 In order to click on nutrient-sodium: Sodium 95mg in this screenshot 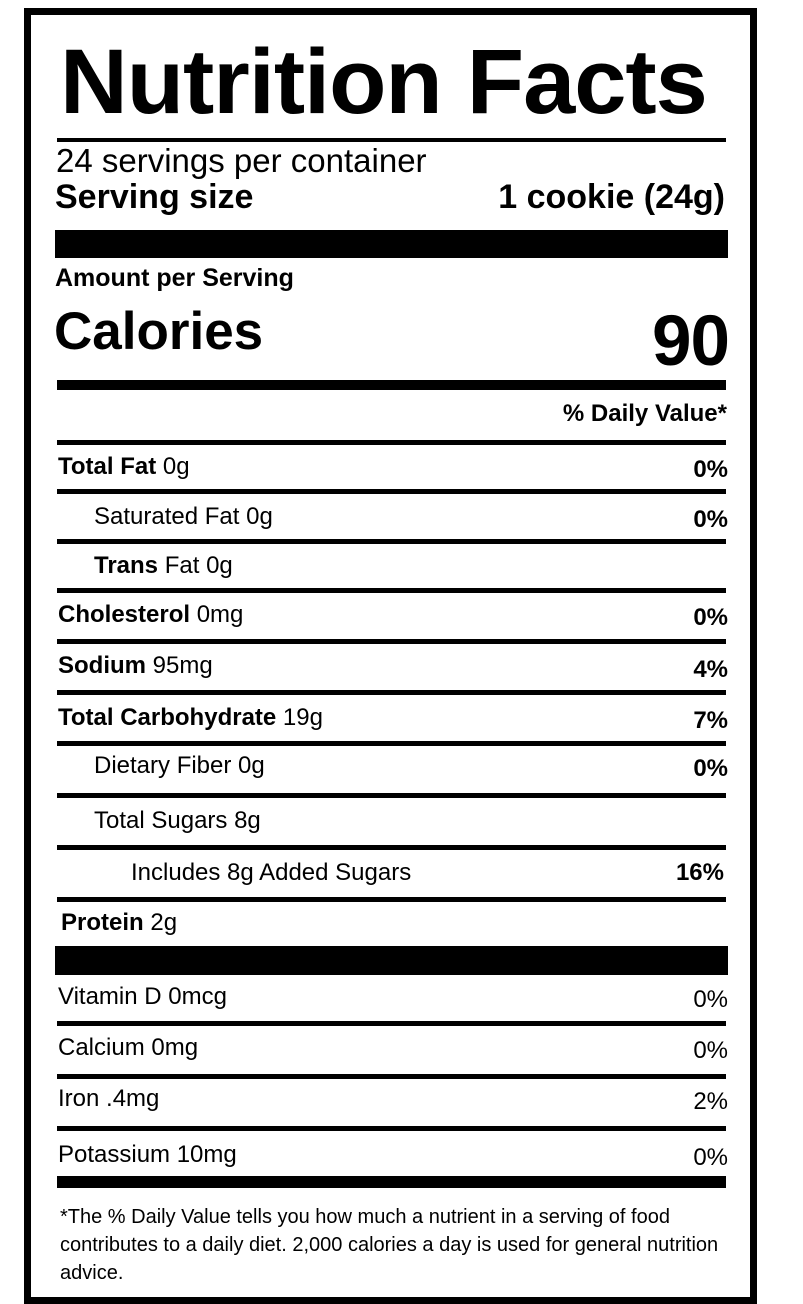, I will do `click(135, 665)`.